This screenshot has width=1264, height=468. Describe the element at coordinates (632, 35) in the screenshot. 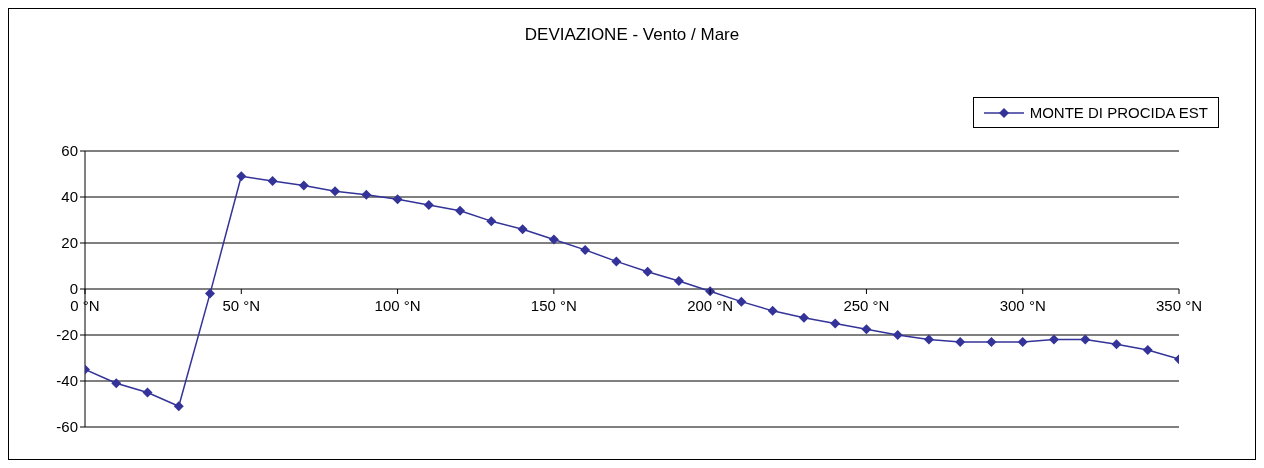

I see `chart-title: DEVIAZIONE - Vento / Mare` at that location.